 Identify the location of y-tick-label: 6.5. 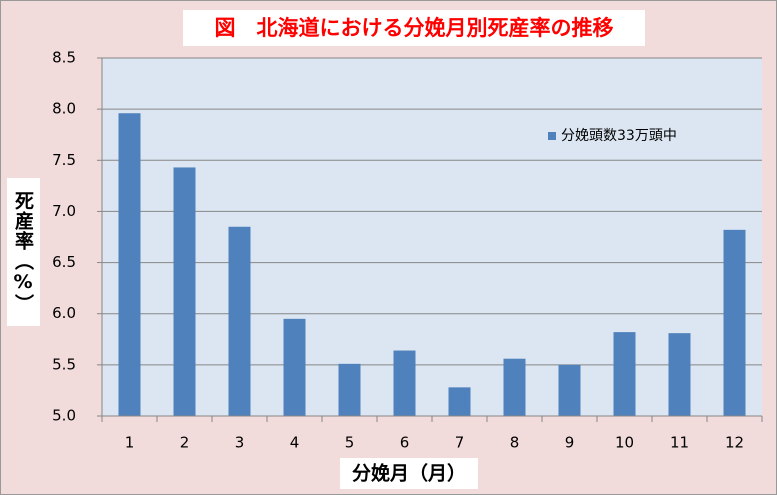
(64, 262).